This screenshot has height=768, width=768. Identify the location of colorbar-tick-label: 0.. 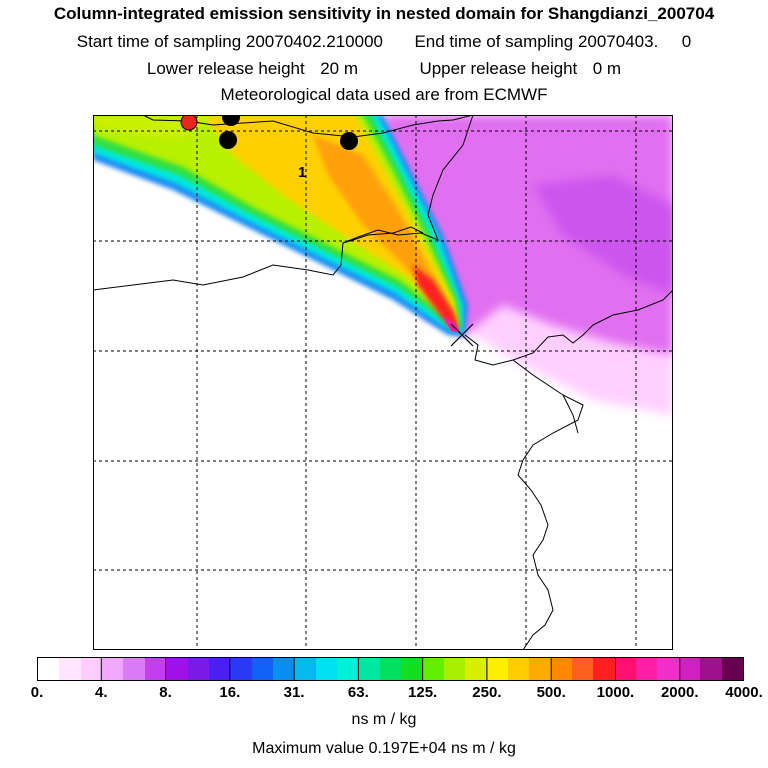
(37, 692).